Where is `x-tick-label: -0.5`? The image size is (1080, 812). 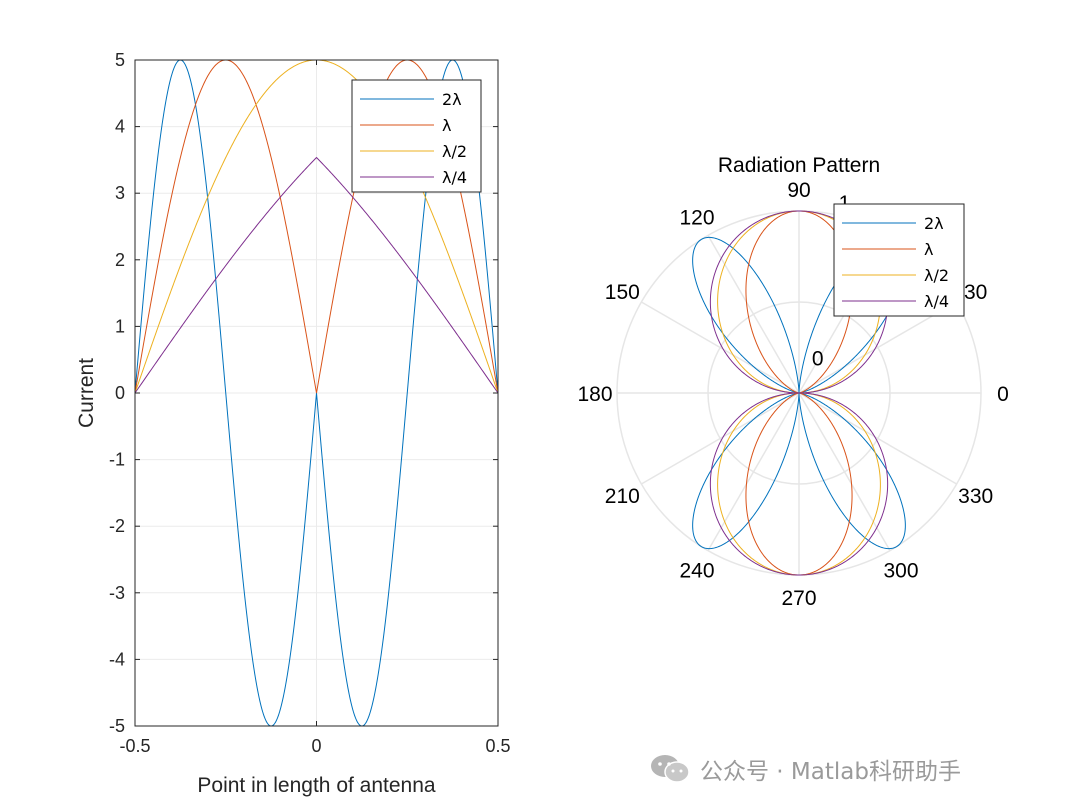
x-tick-label: -0.5 is located at coordinates (134, 746).